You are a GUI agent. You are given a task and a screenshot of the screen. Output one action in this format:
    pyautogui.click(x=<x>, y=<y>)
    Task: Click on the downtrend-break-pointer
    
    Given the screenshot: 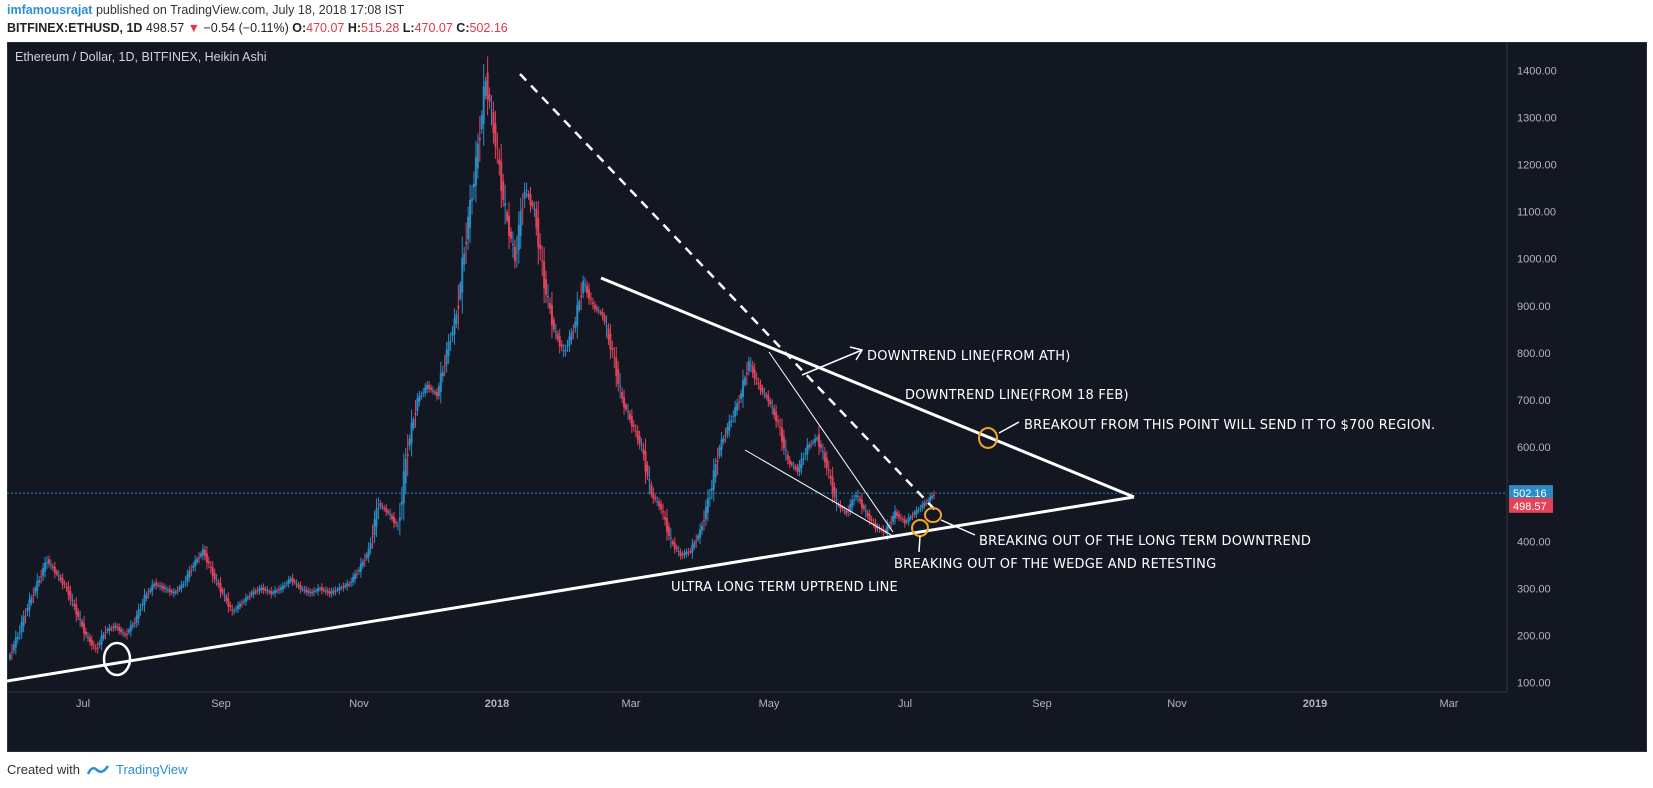 What is the action you would take?
    pyautogui.click(x=958, y=527)
    